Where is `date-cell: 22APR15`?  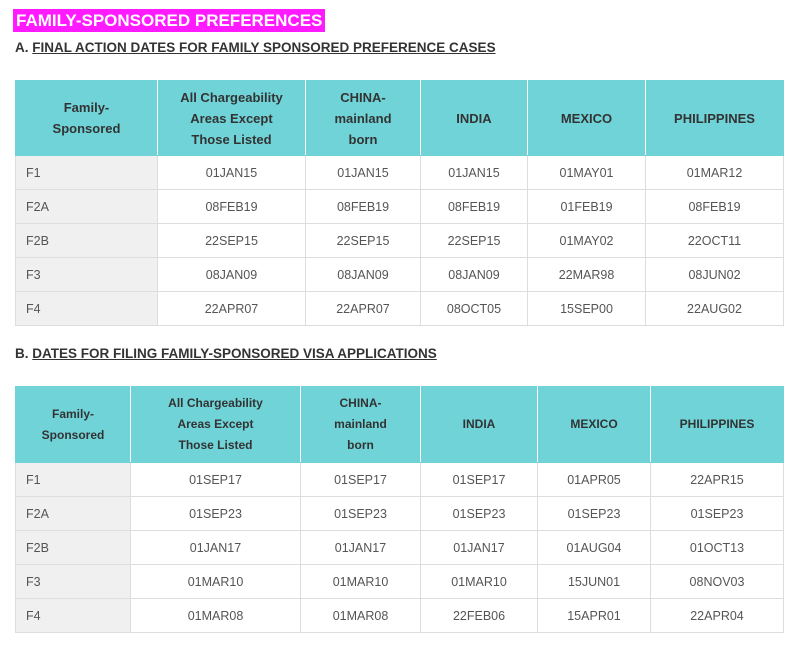 date-cell: 22APR15 is located at coordinates (717, 479).